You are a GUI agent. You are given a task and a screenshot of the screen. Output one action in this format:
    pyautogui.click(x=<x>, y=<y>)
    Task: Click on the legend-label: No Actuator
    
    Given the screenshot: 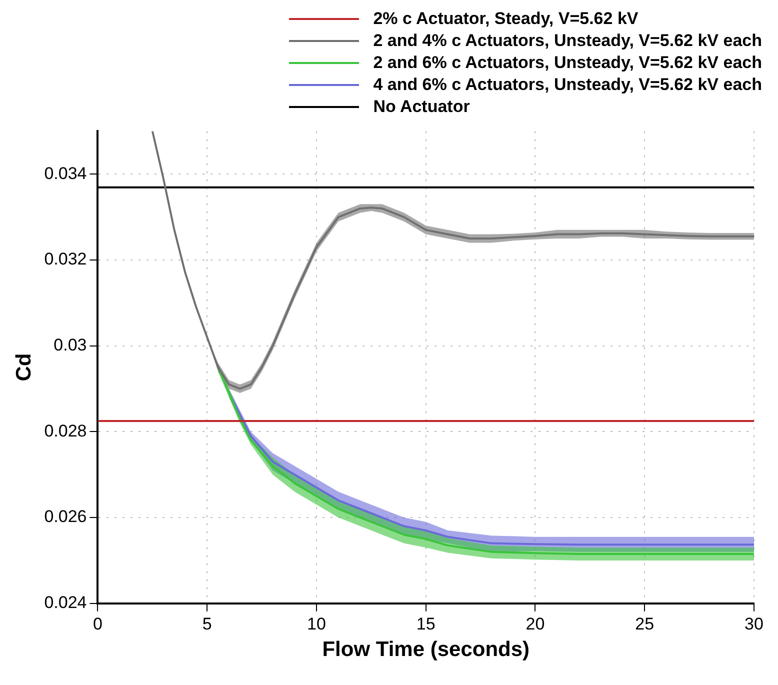 What is the action you would take?
    pyautogui.click(x=421, y=107)
    